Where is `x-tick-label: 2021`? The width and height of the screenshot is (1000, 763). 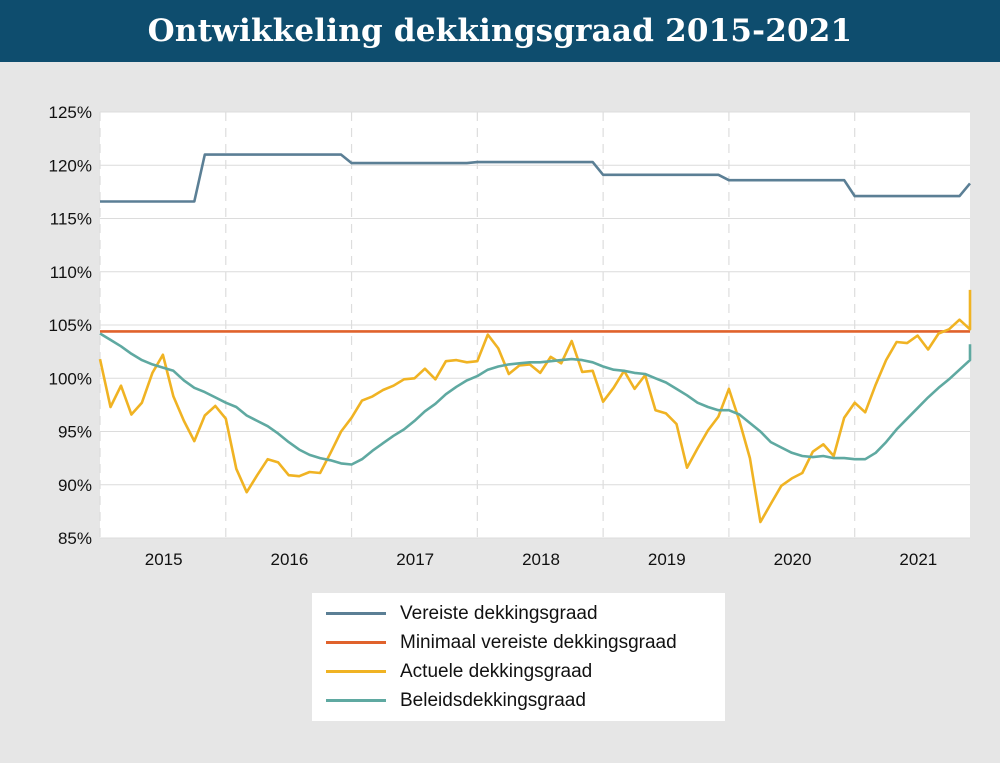
x-tick-label: 2021 is located at coordinates (918, 559).